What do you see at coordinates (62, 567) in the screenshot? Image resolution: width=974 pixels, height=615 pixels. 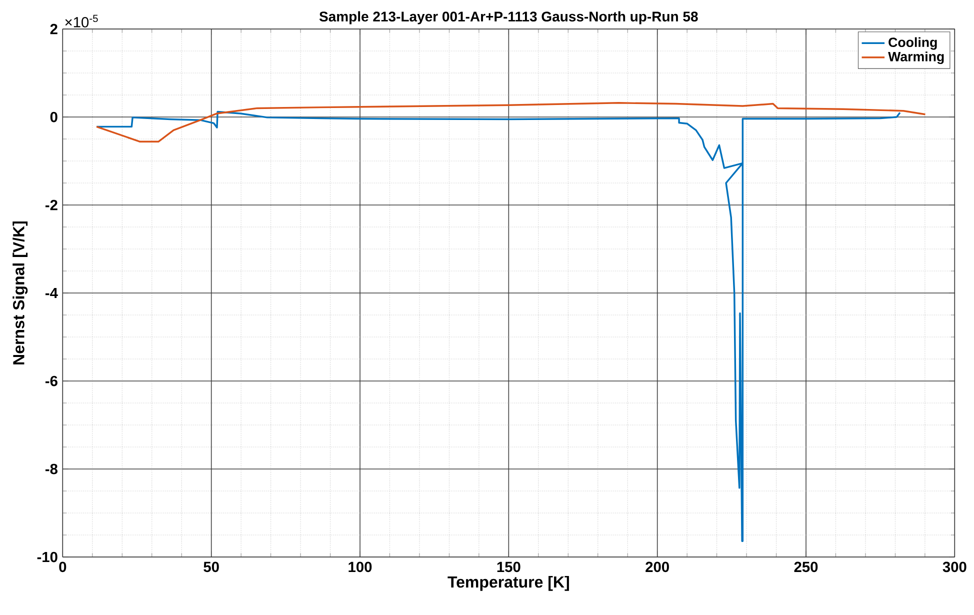 I see `x-tick-label: 0` at bounding box center [62, 567].